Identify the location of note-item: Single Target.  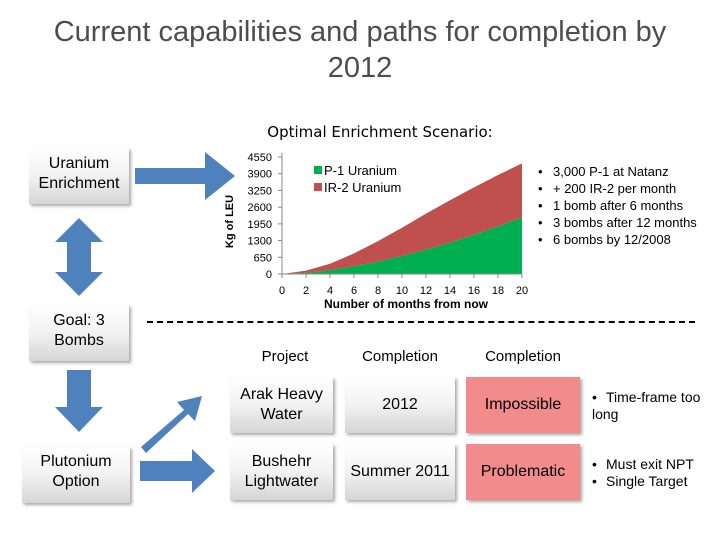
(652, 481).